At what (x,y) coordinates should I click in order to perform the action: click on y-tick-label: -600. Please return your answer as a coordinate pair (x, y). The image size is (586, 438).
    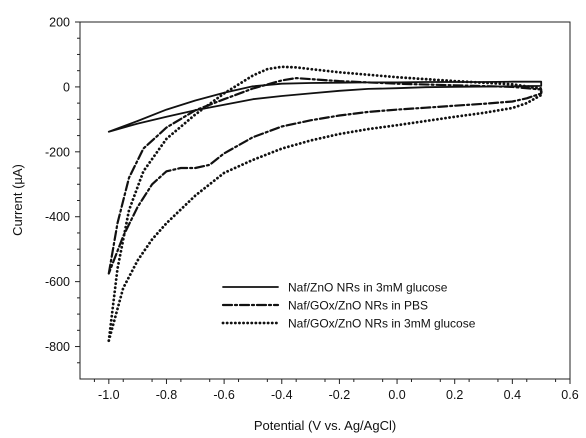
    Looking at the image, I should click on (57, 282).